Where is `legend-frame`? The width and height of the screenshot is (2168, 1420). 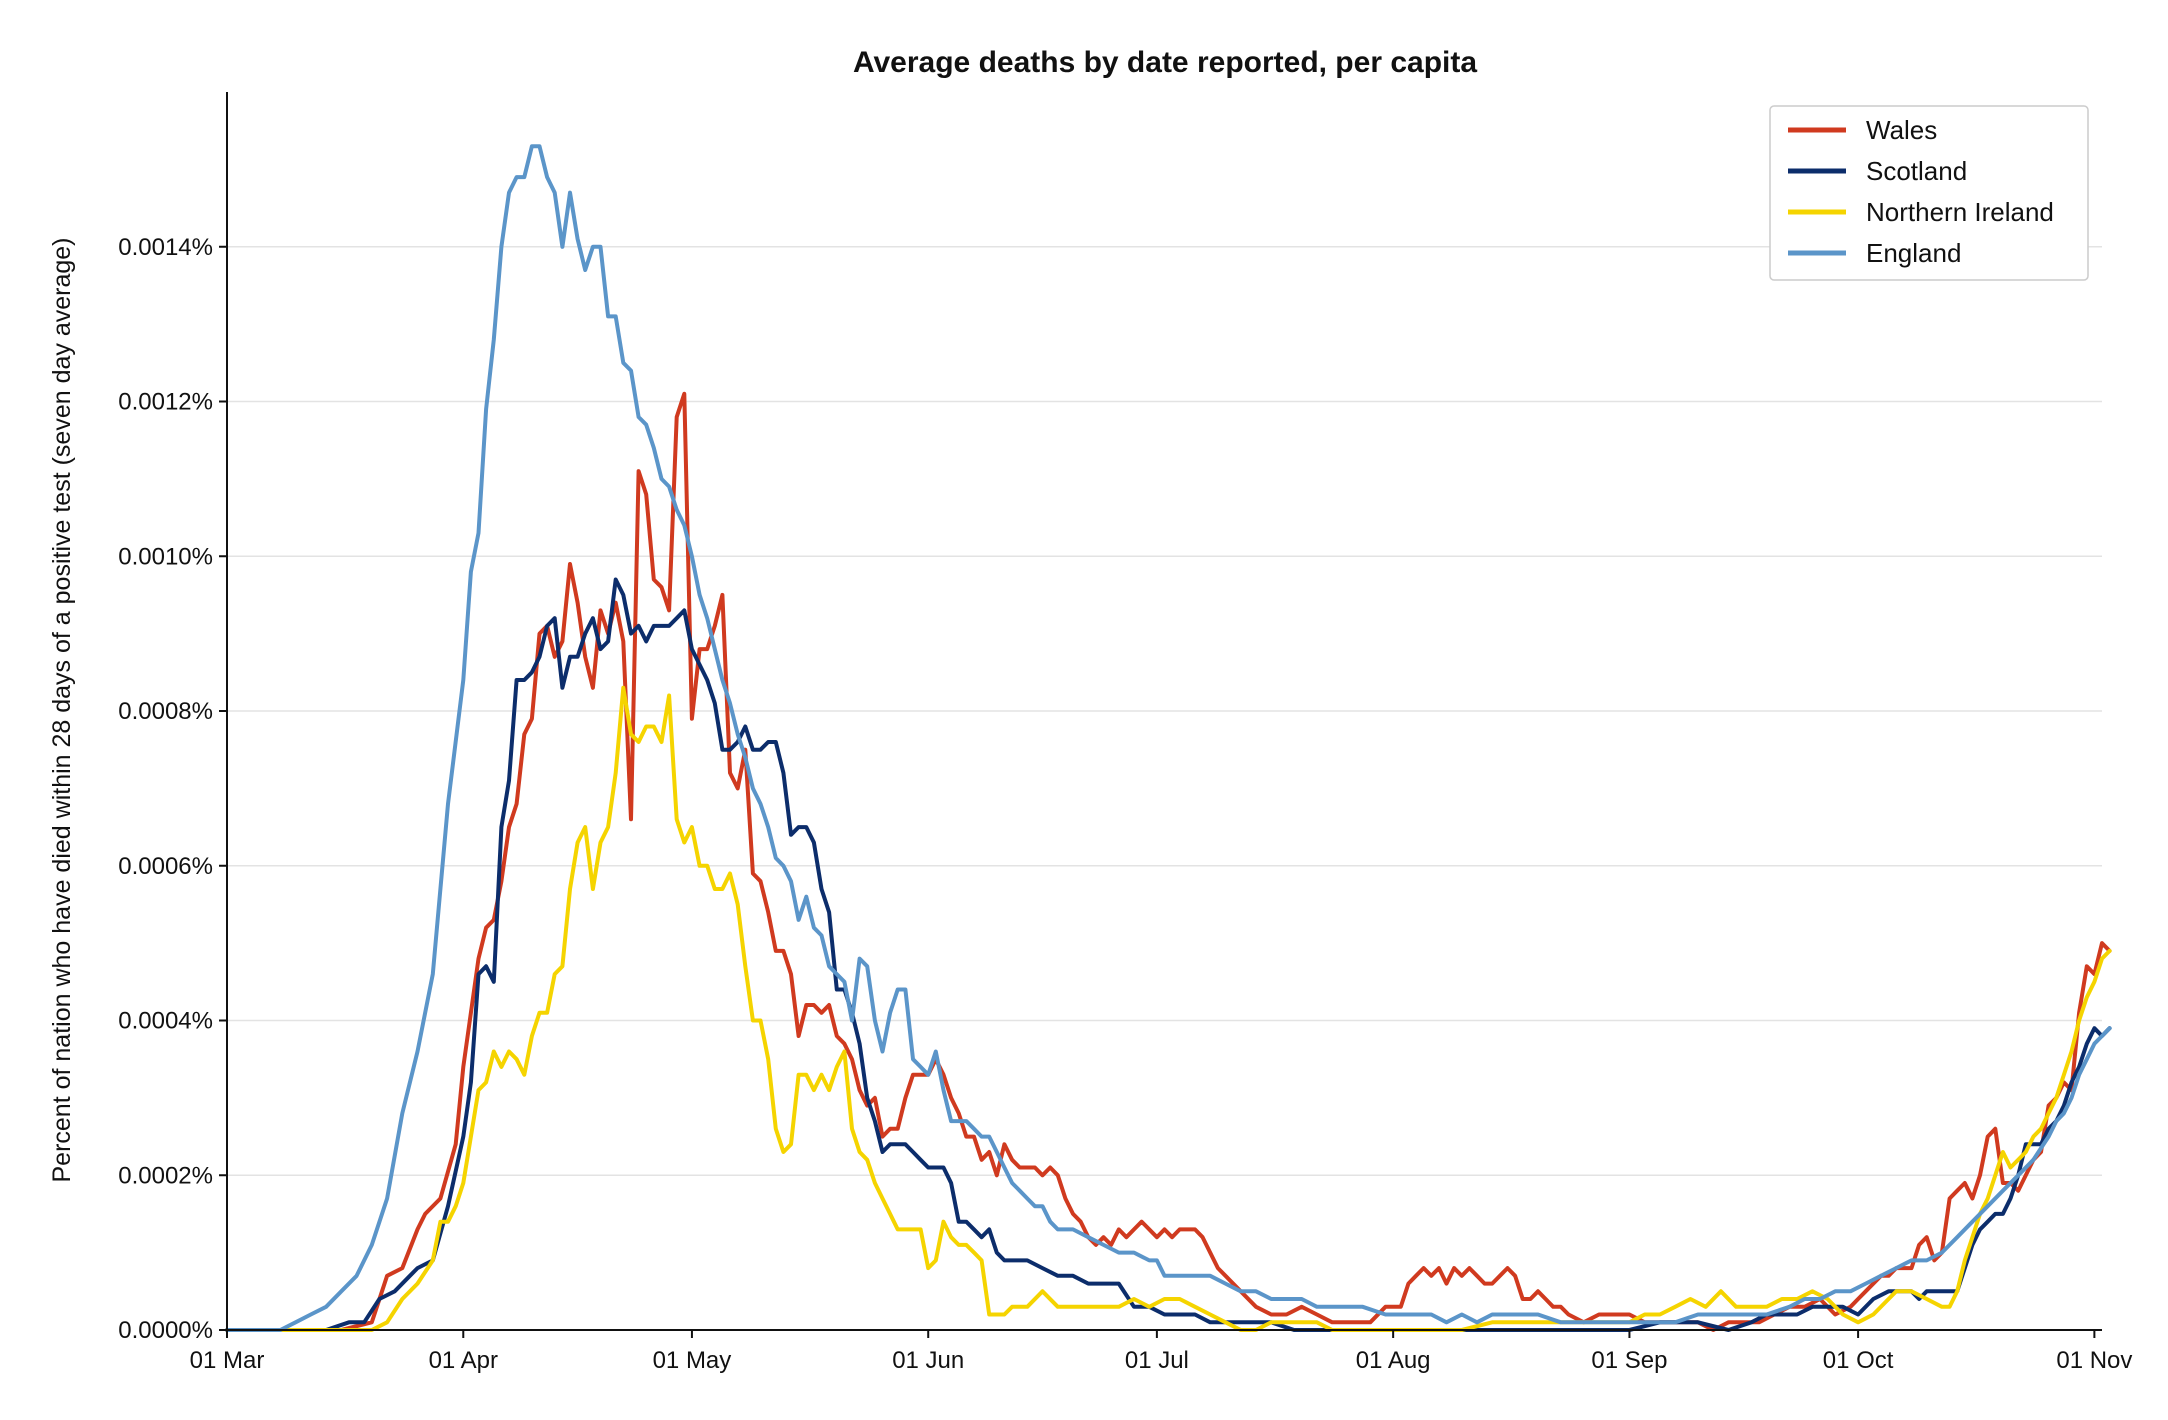 legend-frame is located at coordinates (1929, 193).